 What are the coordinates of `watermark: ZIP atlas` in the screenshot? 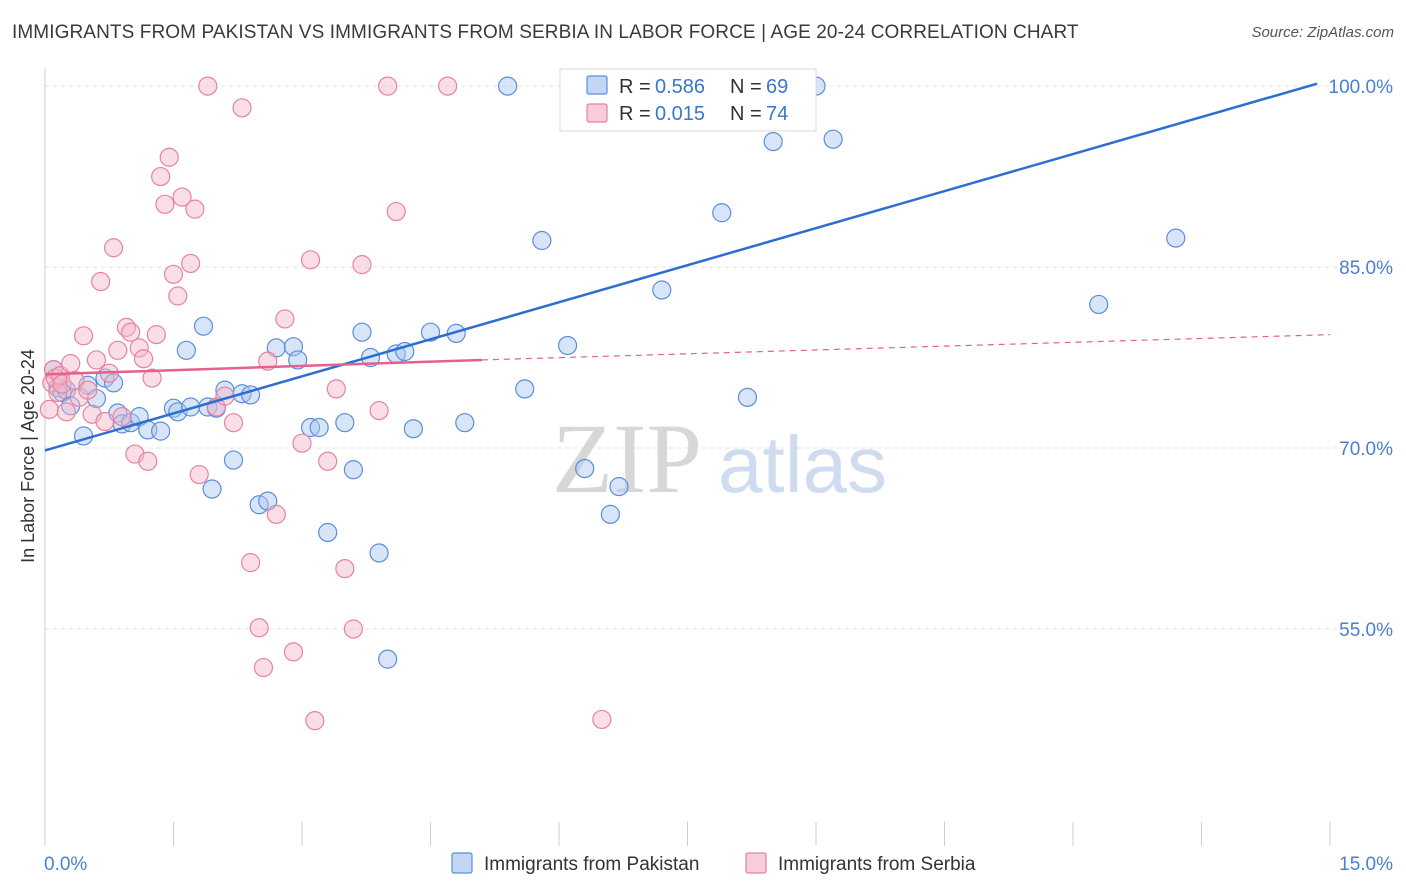 It's located at (719, 458).